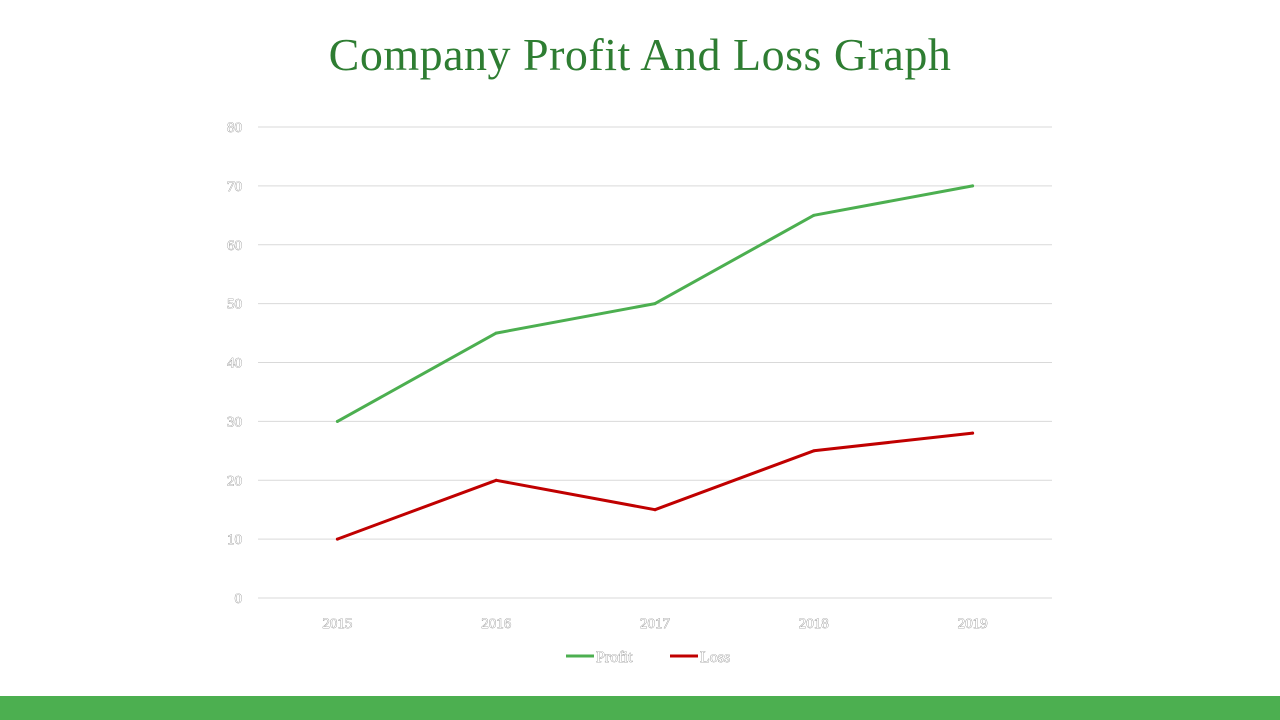 Image resolution: width=1280 pixels, height=720 pixels. Describe the element at coordinates (655, 304) in the screenshot. I see `data-point-profit-2017` at that location.